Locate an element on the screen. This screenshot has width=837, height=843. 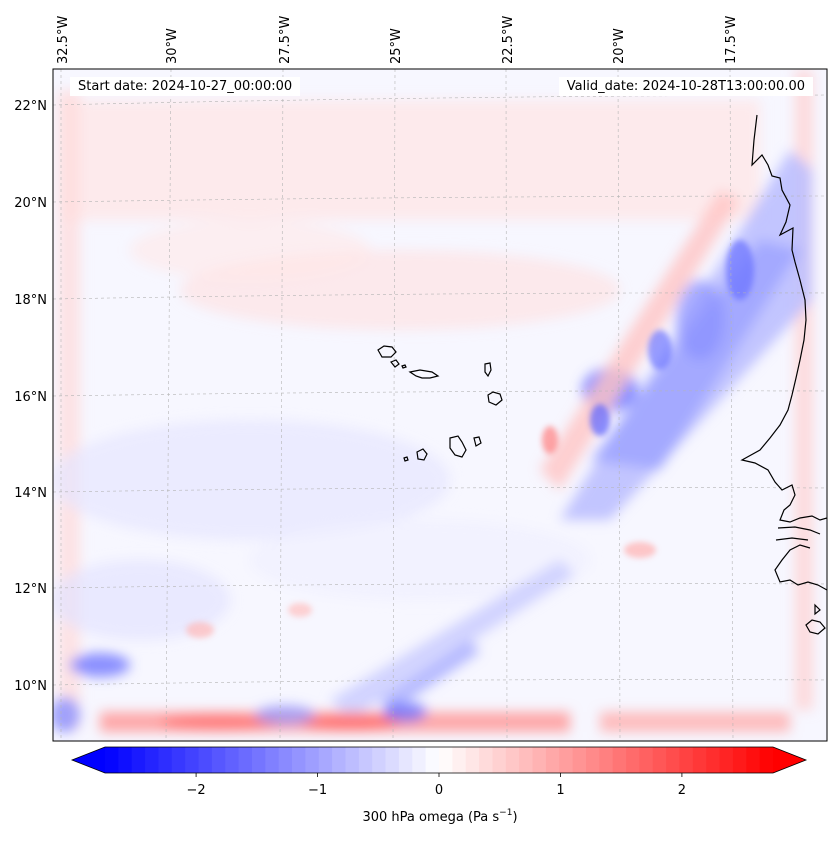
santo-antao-outline is located at coordinates (387, 351).